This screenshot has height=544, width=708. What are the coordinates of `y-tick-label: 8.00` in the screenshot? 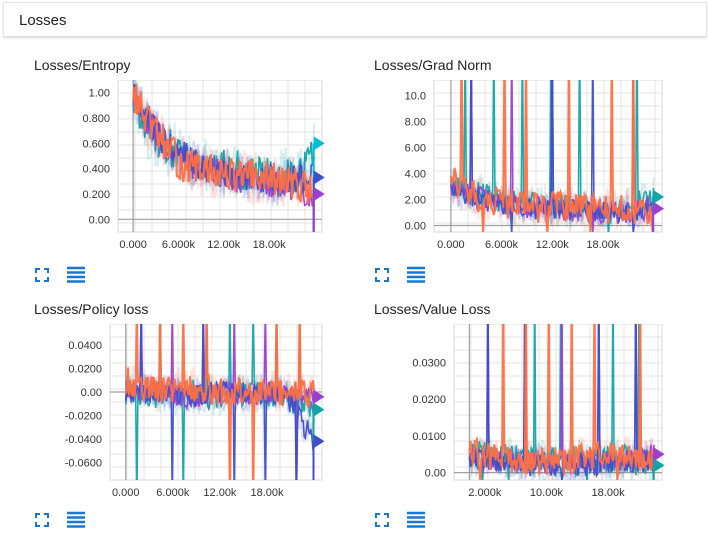 It's located at (415, 123).